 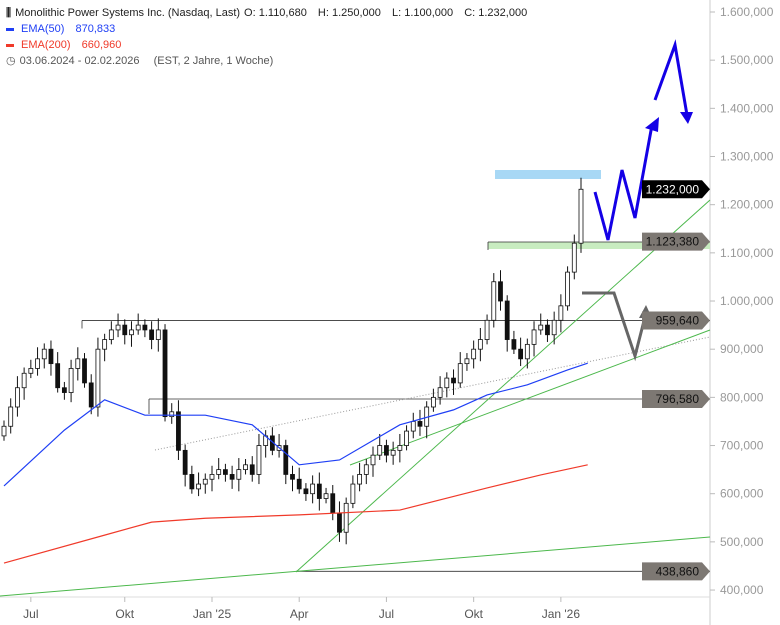 I want to click on clock-icon: ◷, so click(x=11, y=61).